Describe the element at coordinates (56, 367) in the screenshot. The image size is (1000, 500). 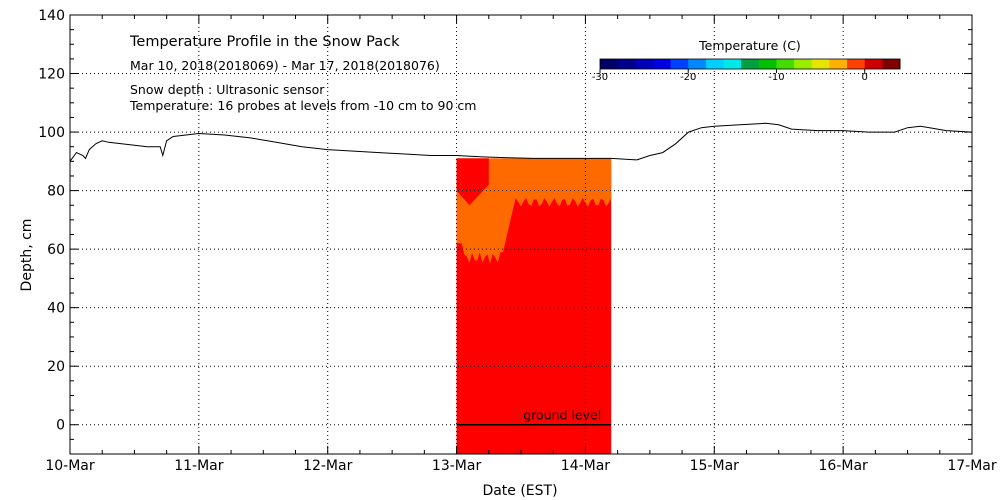
I see `y-tick-label: 20` at that location.